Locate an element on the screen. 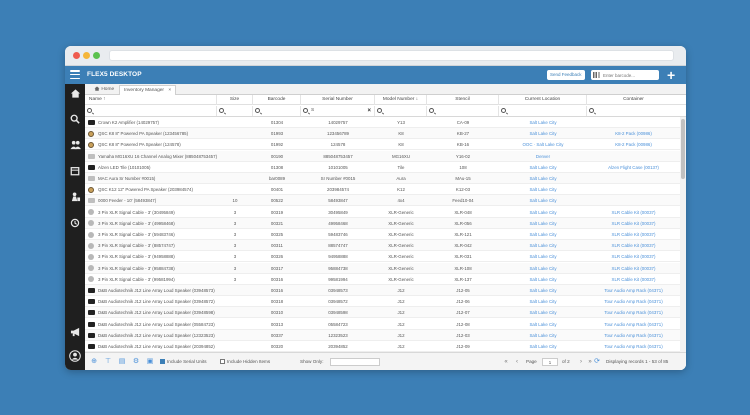 Image resolution: width=750 pixels, height=415 pixels. filter-icon: ⊤ is located at coordinates (108, 361).